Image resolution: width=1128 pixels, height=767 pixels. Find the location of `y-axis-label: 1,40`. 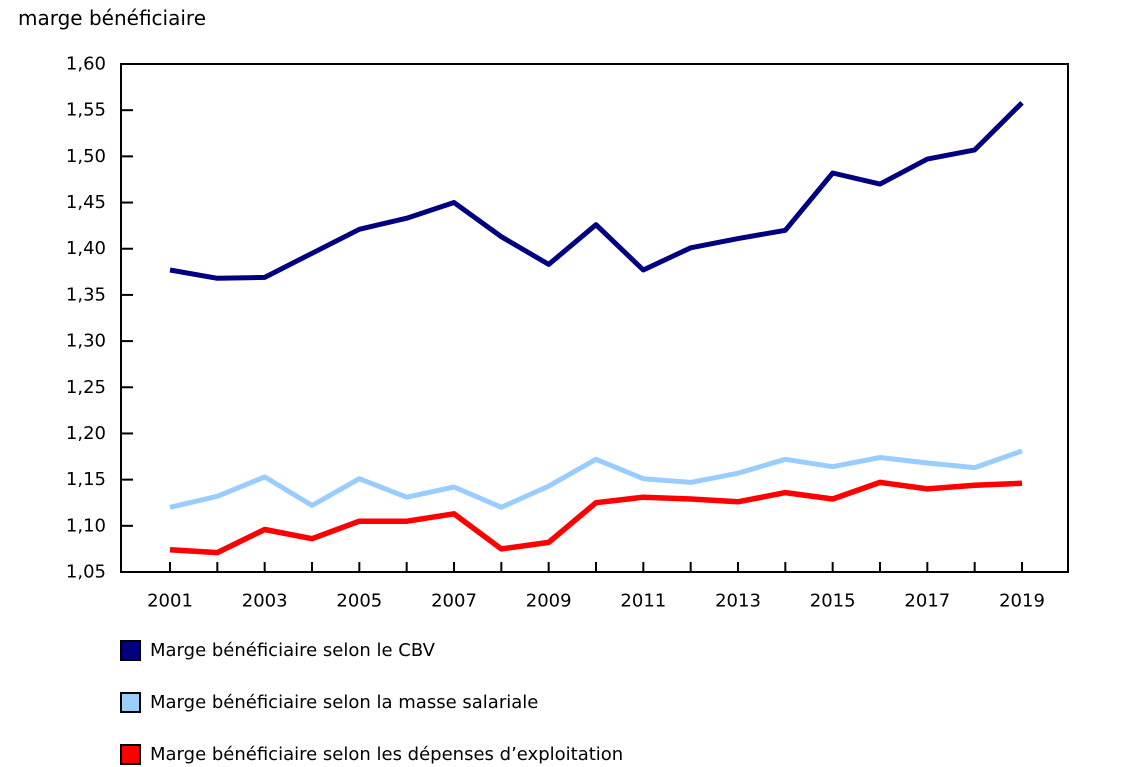

y-axis-label: 1,40 is located at coordinates (86, 248).